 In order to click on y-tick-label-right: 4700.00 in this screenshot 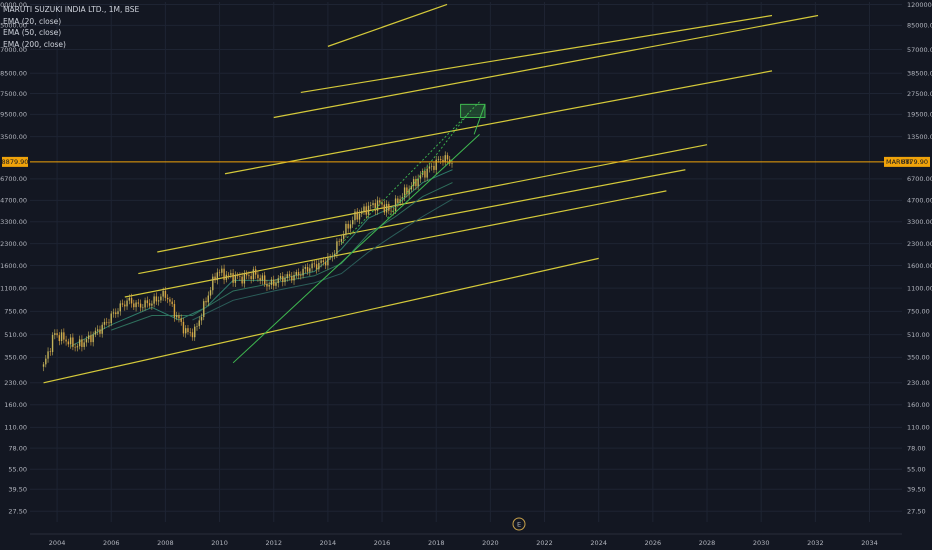, I will do `click(919, 201)`.